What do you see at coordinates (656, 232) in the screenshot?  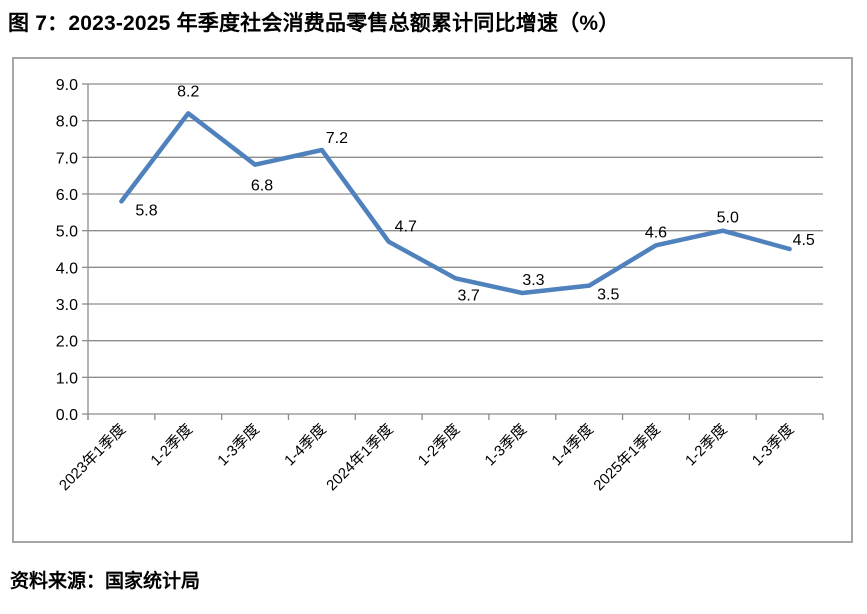 I see `data-point-label: 4.6` at bounding box center [656, 232].